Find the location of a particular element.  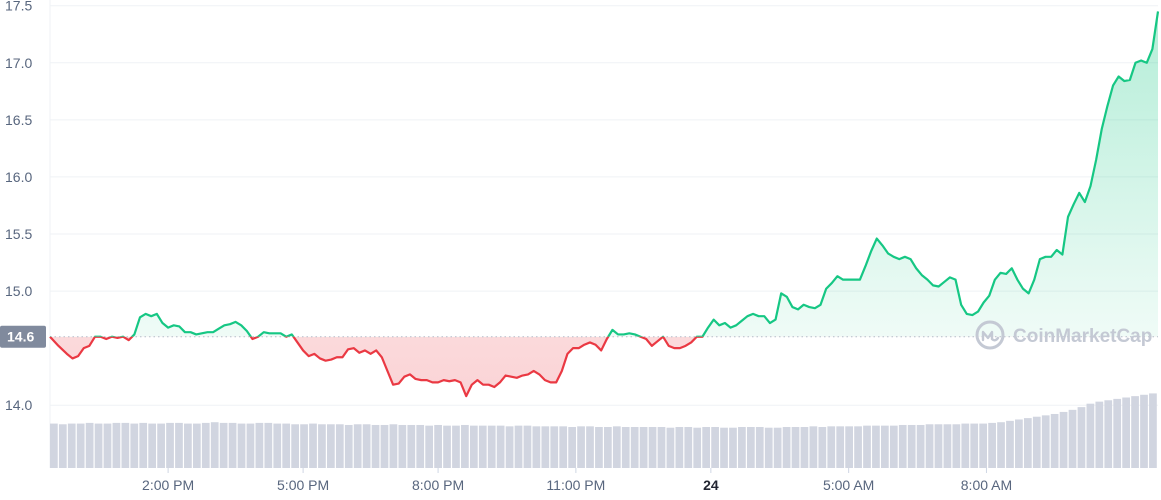

y-tick-label: 15.0 is located at coordinates (18, 291).